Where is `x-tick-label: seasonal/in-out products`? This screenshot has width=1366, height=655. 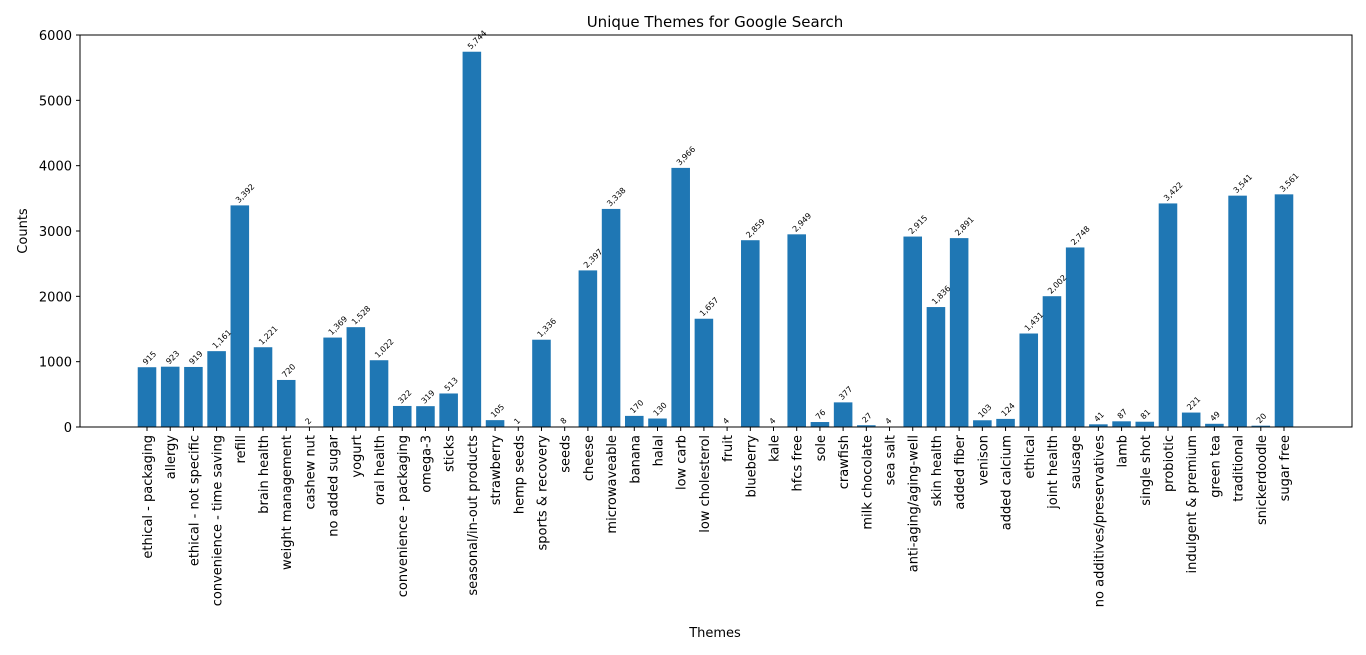 x-tick-label: seasonal/in-out products is located at coordinates (473, 515).